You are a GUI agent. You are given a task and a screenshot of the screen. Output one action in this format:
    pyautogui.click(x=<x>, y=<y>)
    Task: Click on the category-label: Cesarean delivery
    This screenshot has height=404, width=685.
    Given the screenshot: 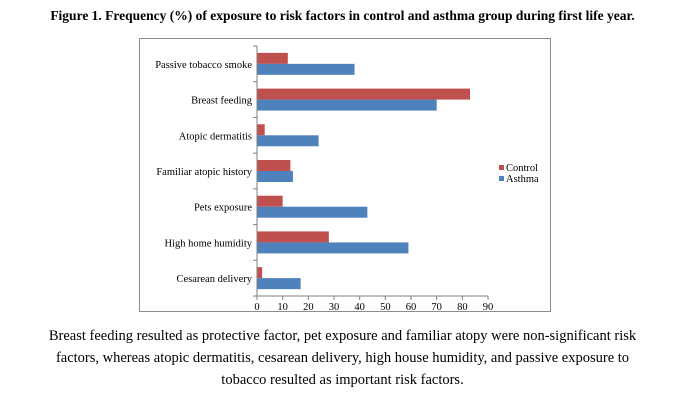 What is the action you would take?
    pyautogui.click(x=214, y=279)
    